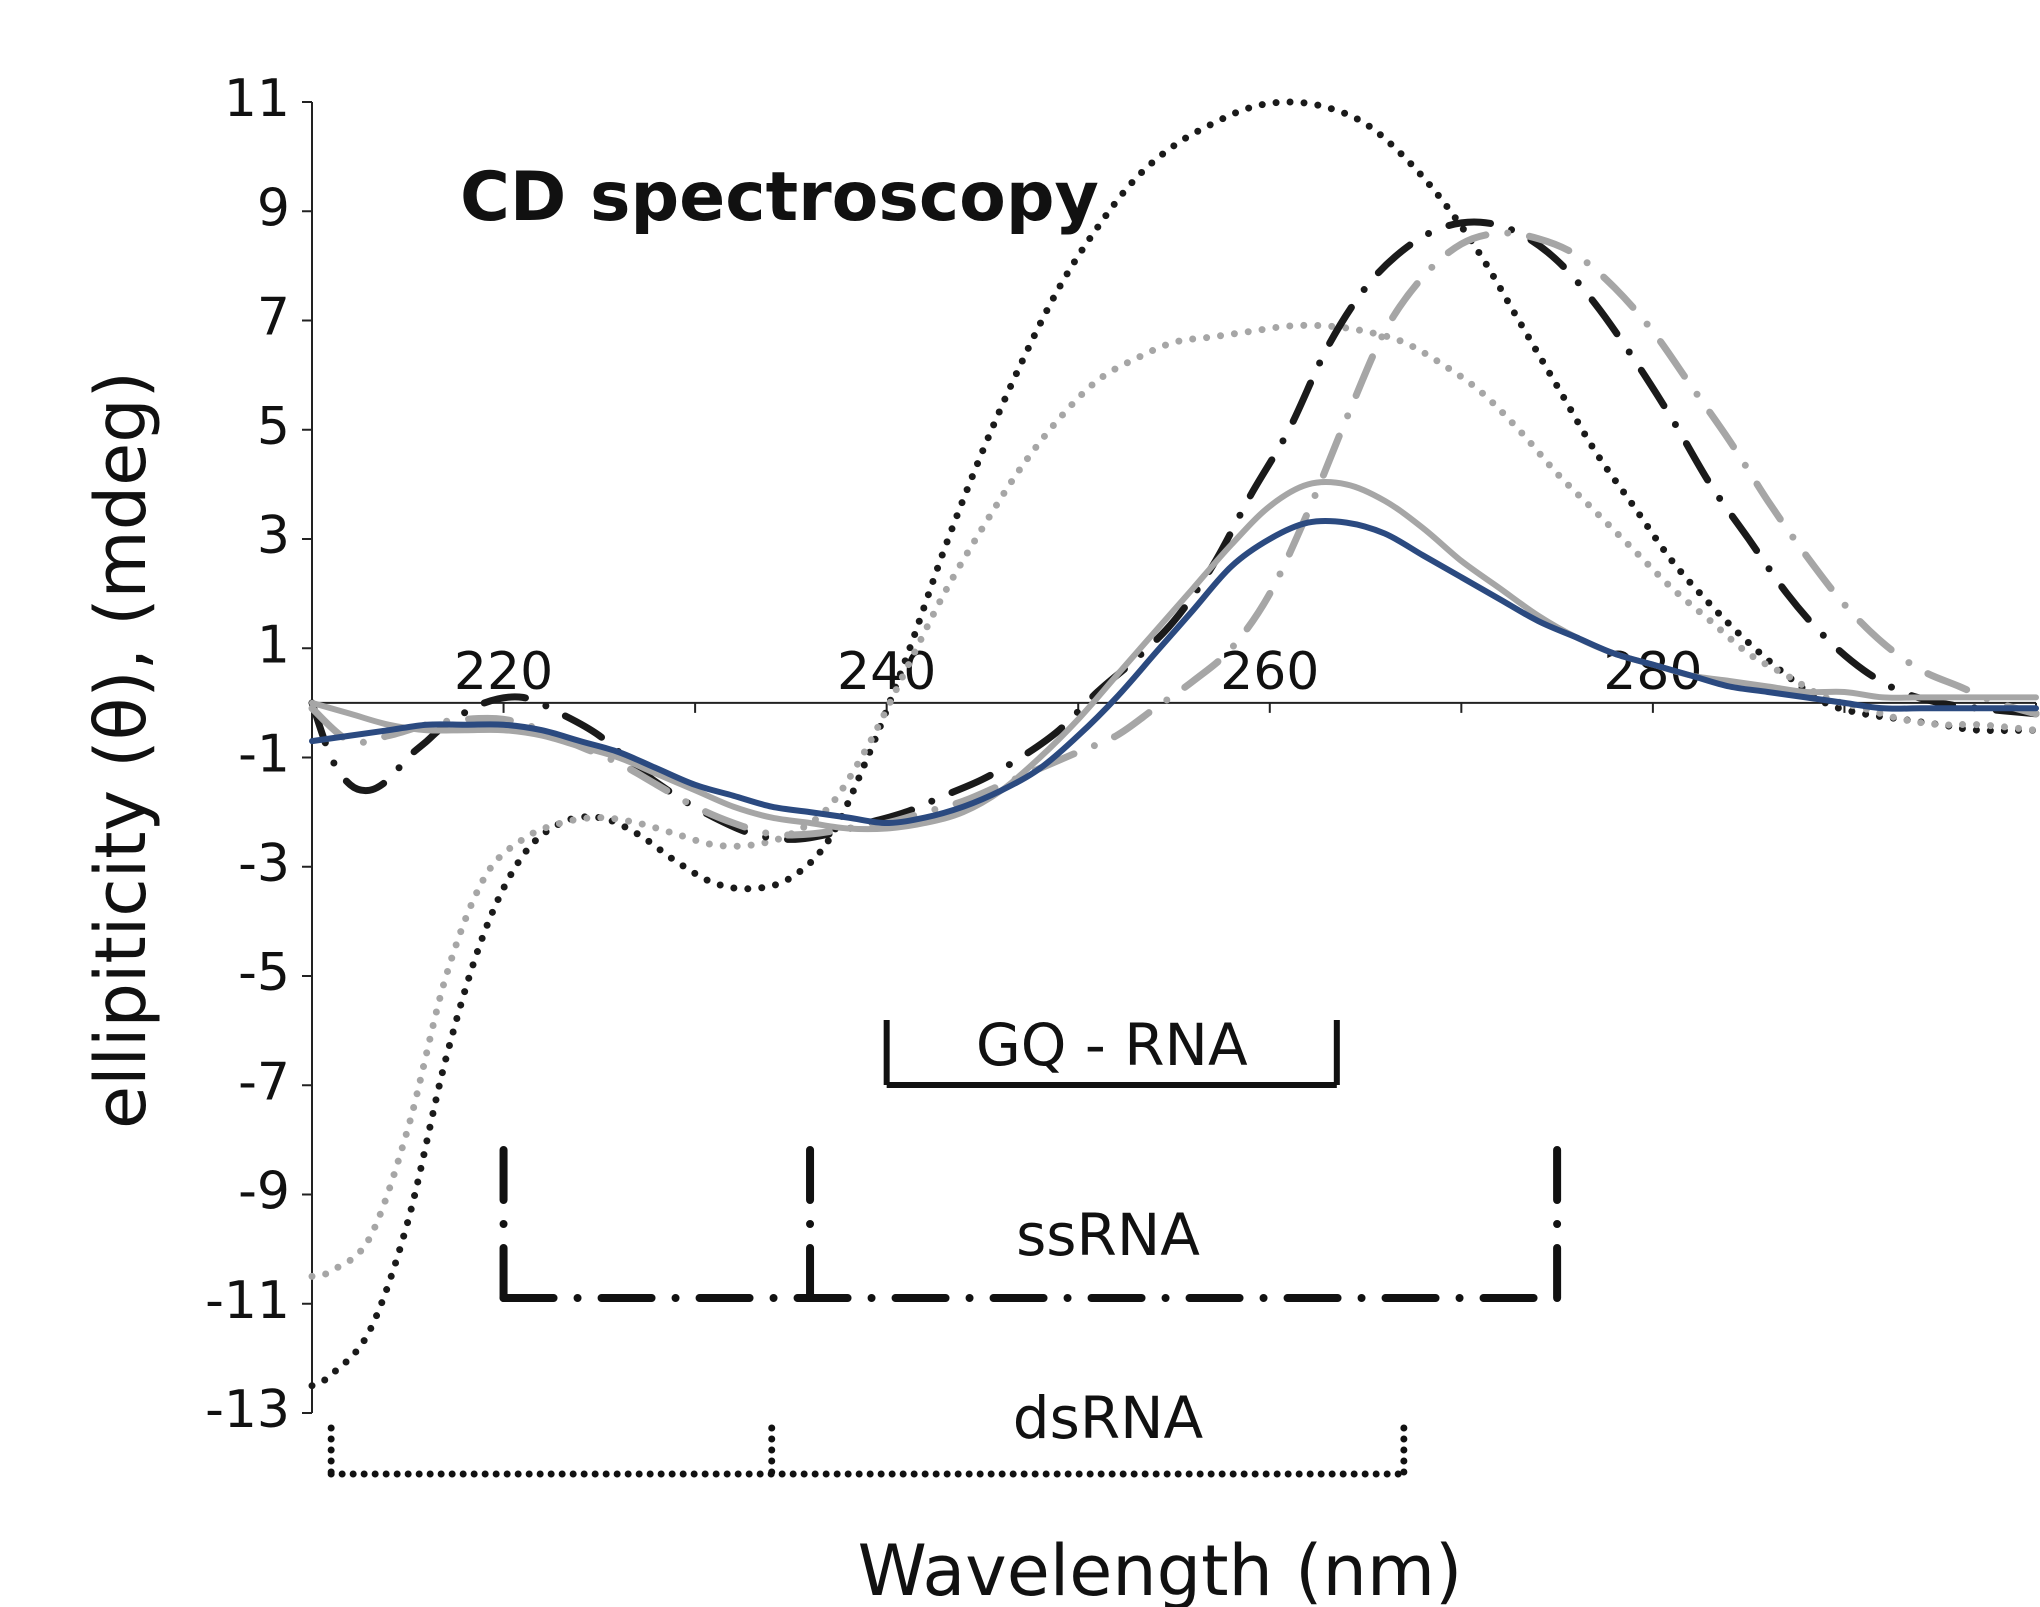  I want to click on x-tick-label: 260, so click(1269, 672).